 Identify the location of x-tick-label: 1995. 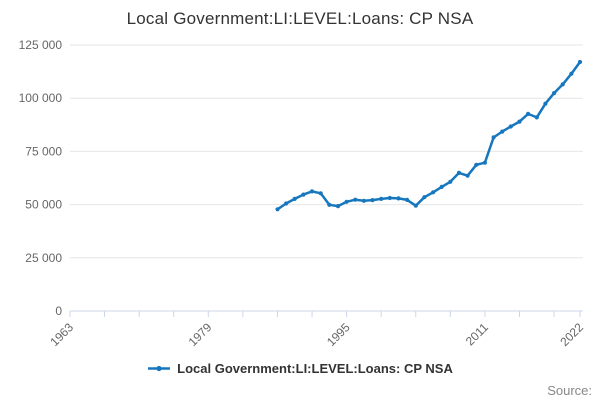
(338, 334).